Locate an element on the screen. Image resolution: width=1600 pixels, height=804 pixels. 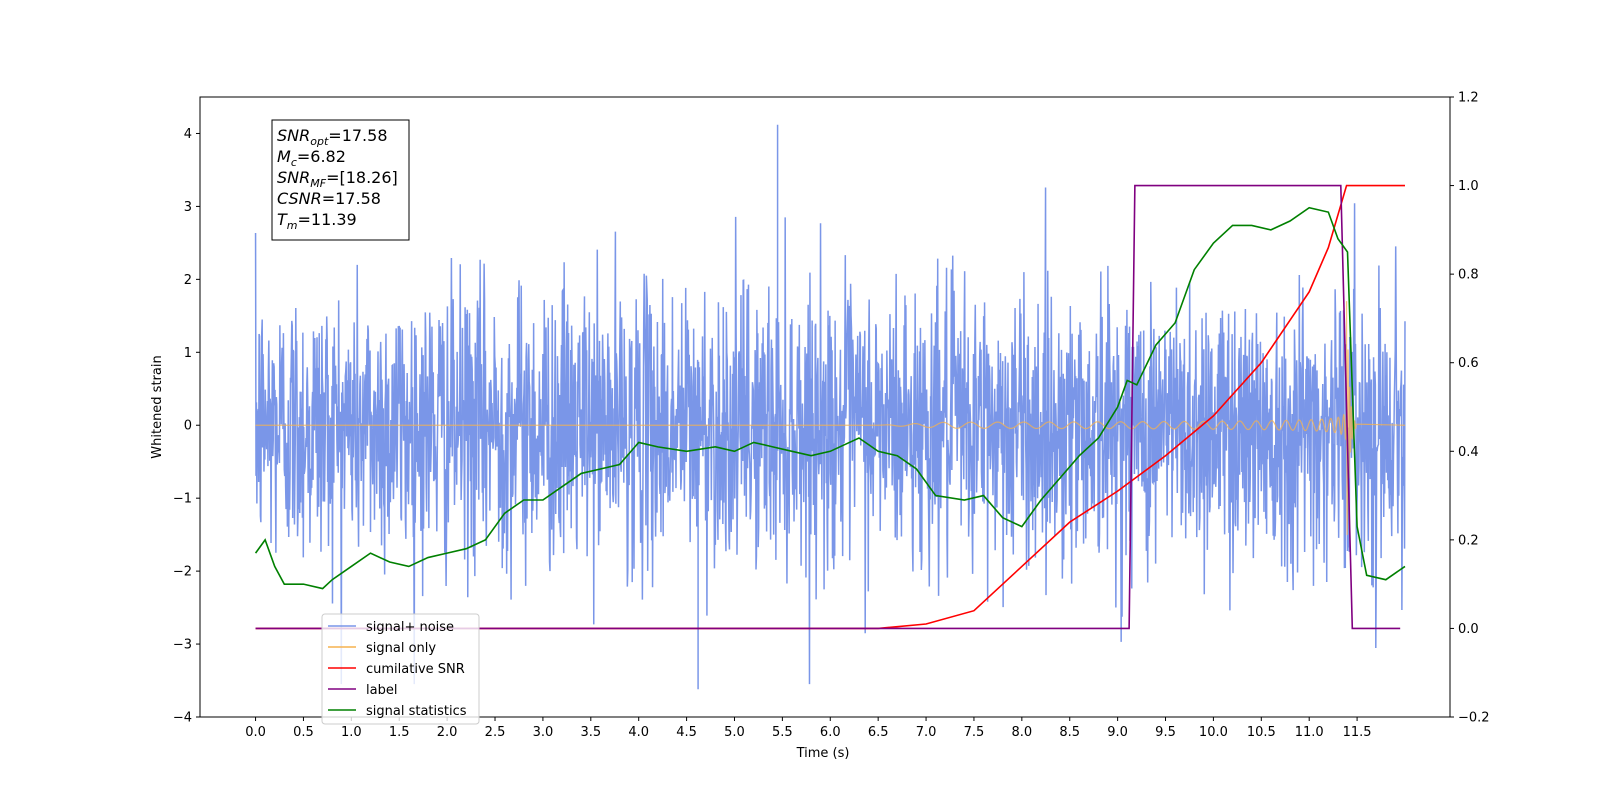
annotation-line: SNRMF=[18.26] is located at coordinates (337, 179).